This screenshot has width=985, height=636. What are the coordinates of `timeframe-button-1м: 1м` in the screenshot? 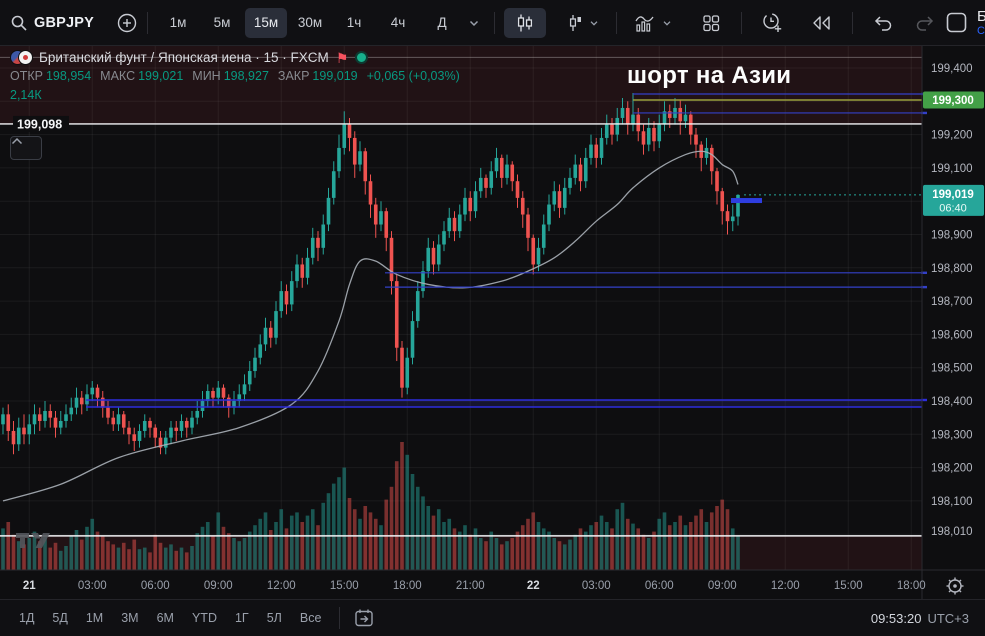 It's located at (178, 22).